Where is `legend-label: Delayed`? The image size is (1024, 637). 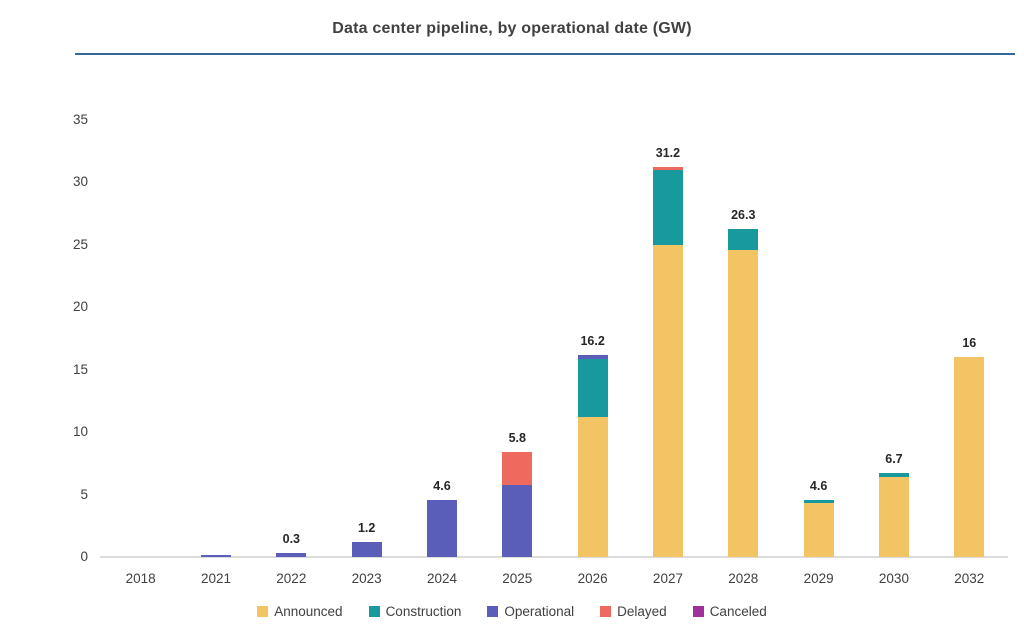 legend-label: Delayed is located at coordinates (642, 611).